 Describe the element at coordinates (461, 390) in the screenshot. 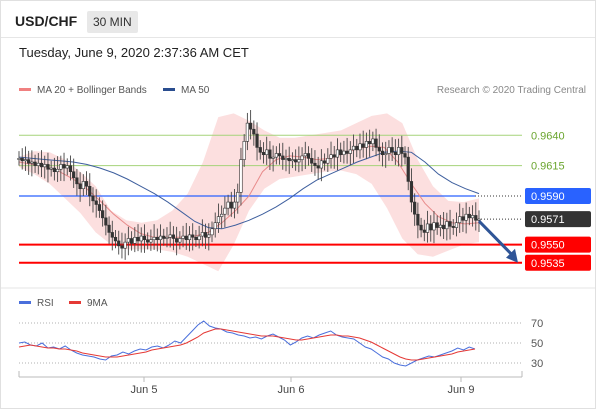

I see `x-tick-label: Jun 9` at that location.